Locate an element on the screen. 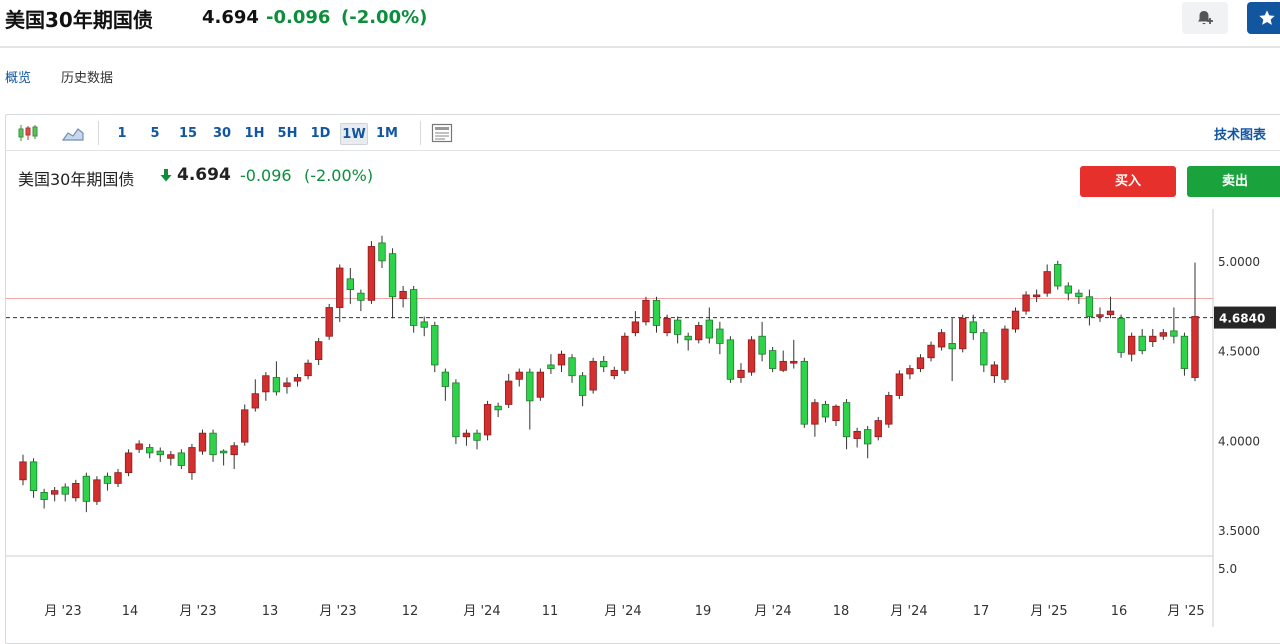 The height and width of the screenshot is (644, 1280). y-tick-label: 5.0000 is located at coordinates (1239, 262).